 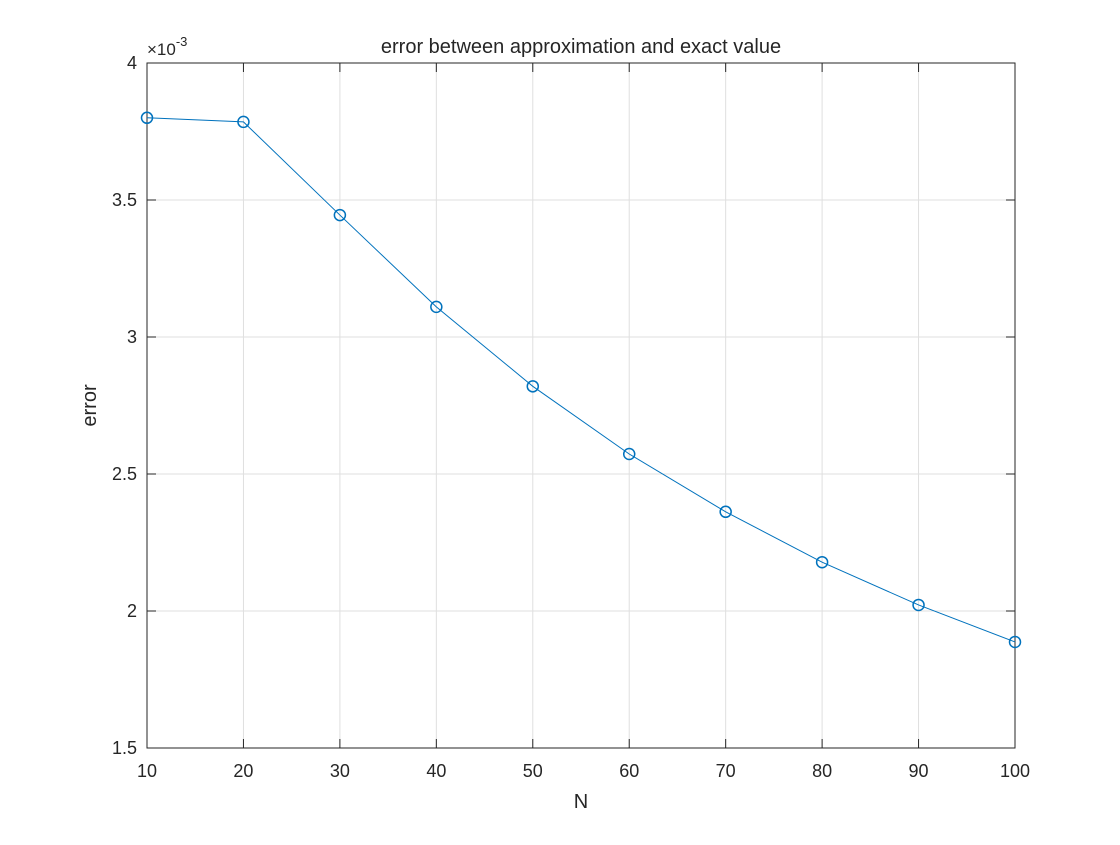 I want to click on x-tick-label: 100, so click(x=1015, y=771).